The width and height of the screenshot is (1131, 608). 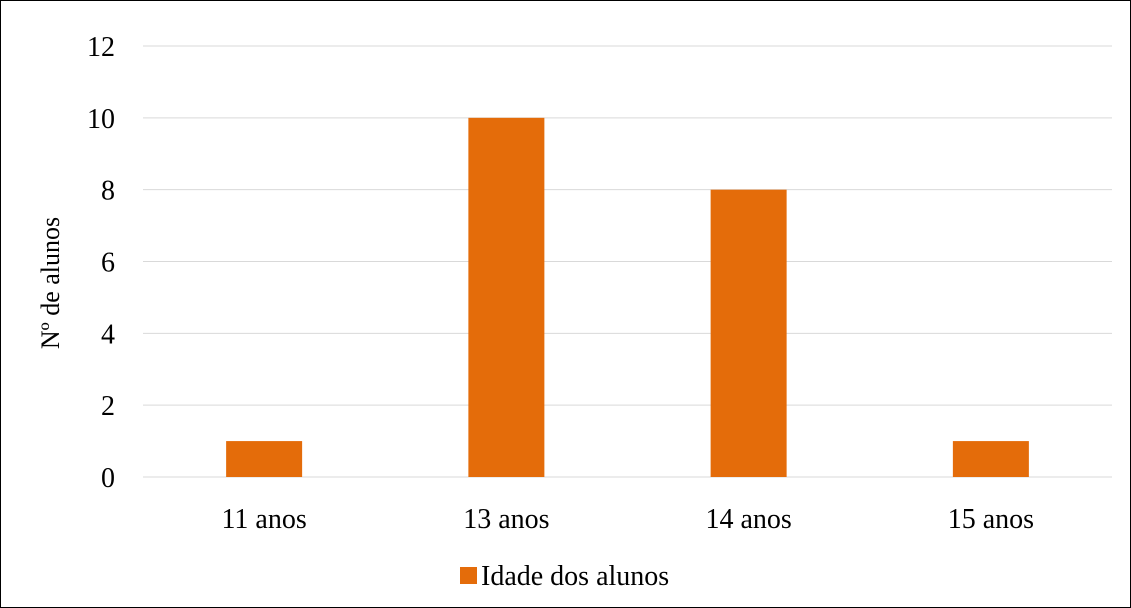 What do you see at coordinates (50, 283) in the screenshot?
I see `y-axis-title: Nº de alunos` at bounding box center [50, 283].